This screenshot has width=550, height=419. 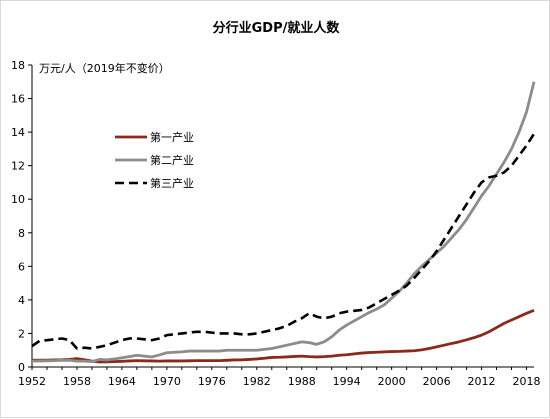 I want to click on y-tick-label: 0, so click(x=21, y=367).